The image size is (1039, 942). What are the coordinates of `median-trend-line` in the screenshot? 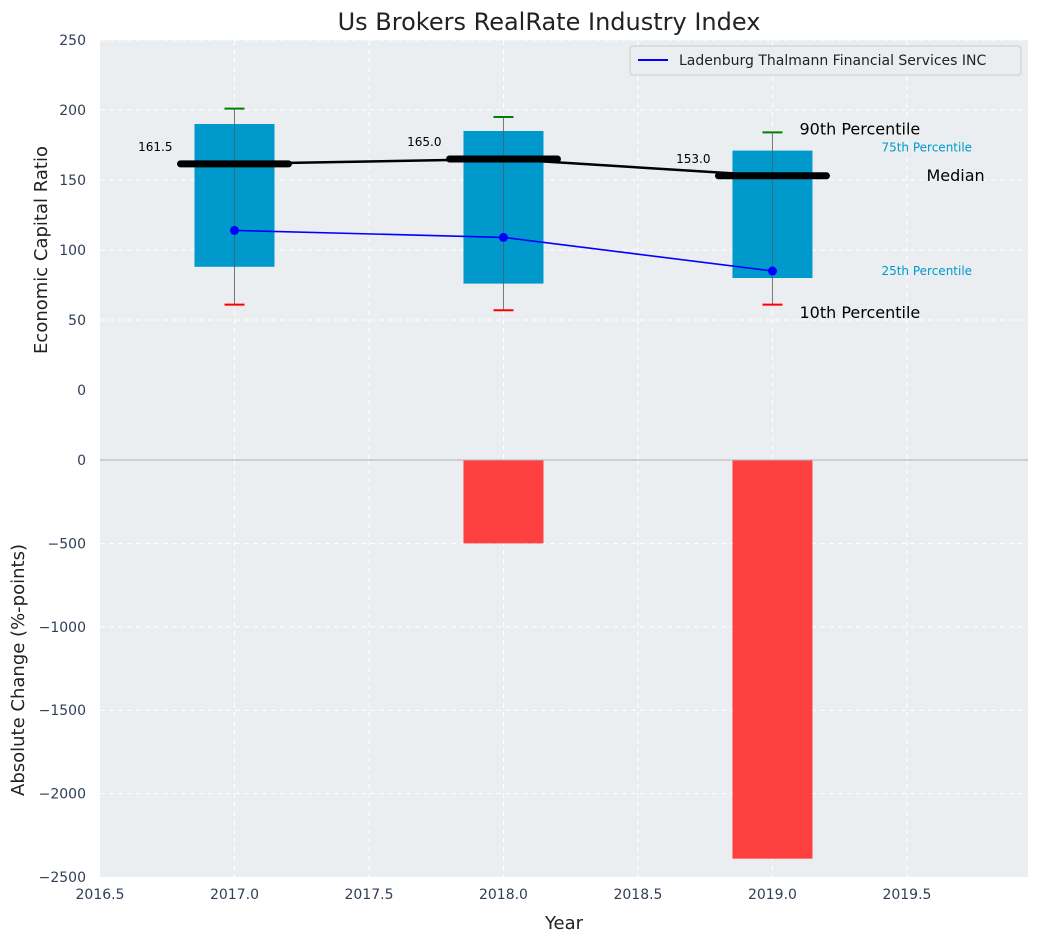 It's located at (503, 167).